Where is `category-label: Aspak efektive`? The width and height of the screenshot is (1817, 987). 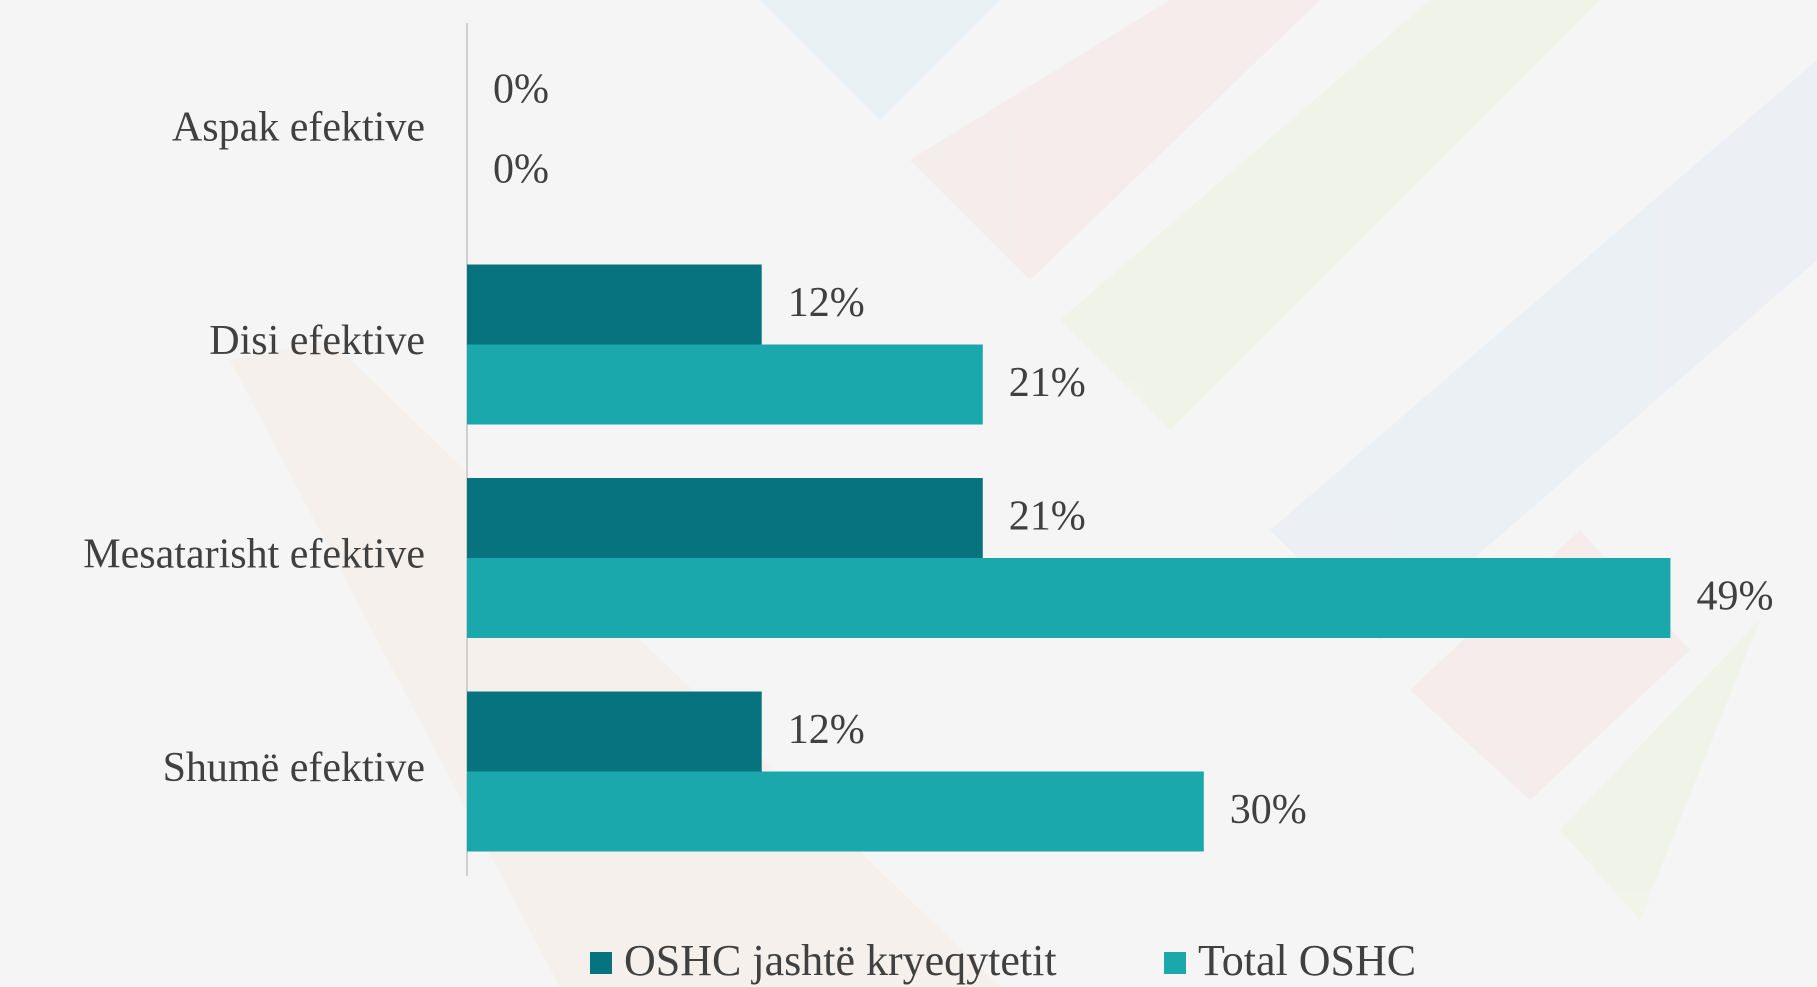
category-label: Aspak efektive is located at coordinates (298, 128).